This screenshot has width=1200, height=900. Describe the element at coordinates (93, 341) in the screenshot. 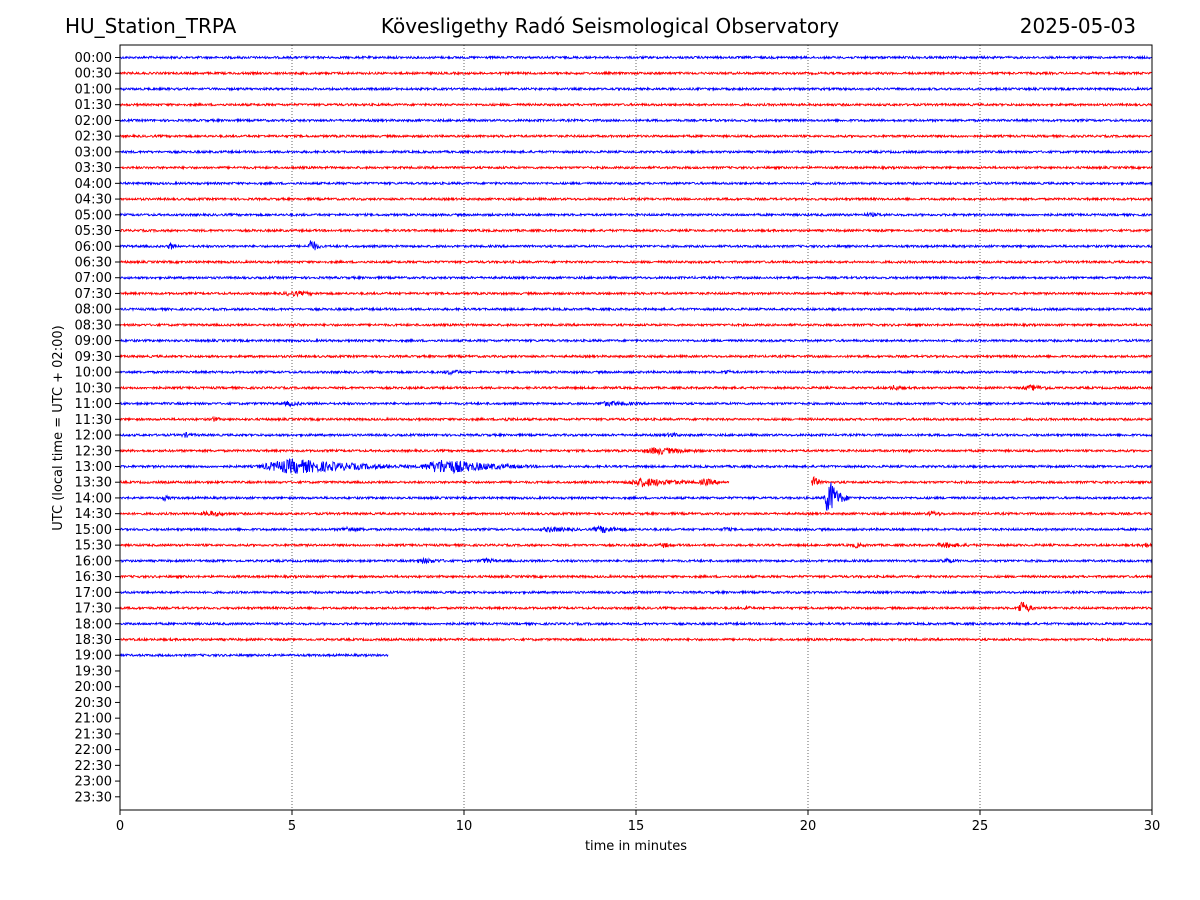

I see `y-tick-label: 09:00` at that location.